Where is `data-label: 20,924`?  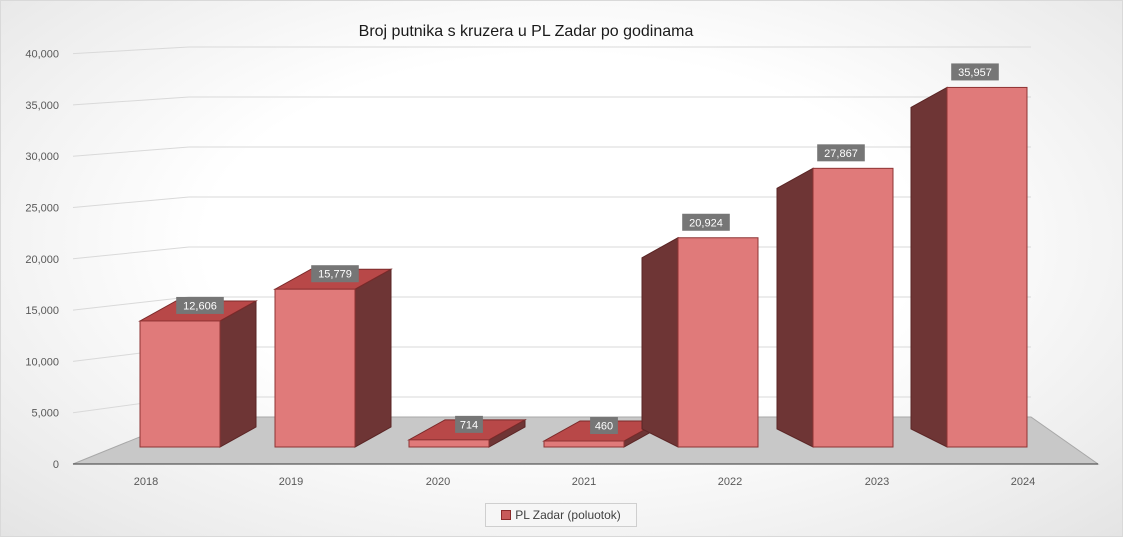 data-label: 20,924 is located at coordinates (706, 223).